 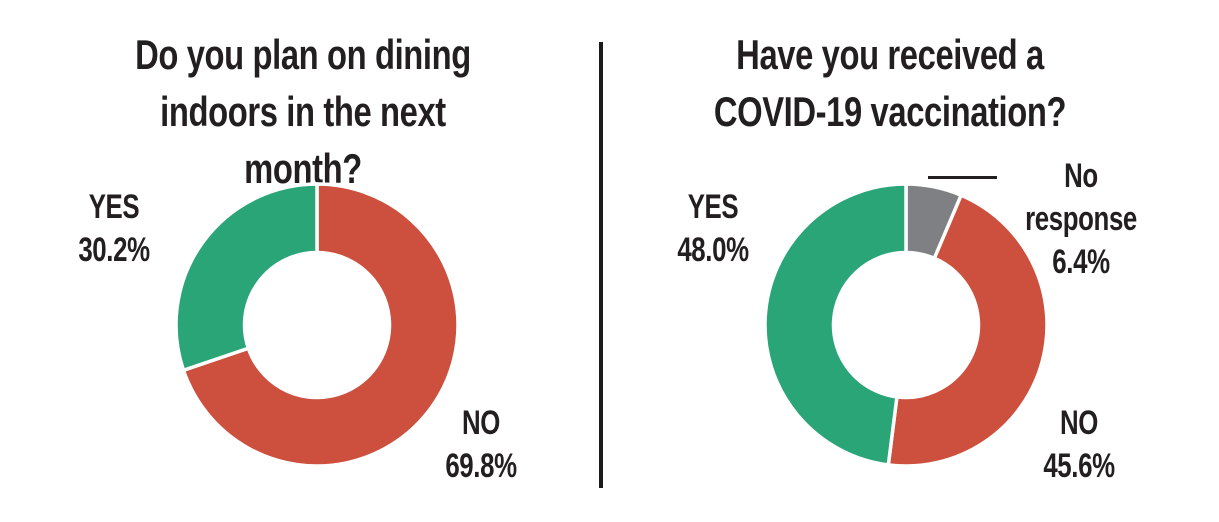 I want to click on donut-chart-vaccination, so click(x=906, y=325).